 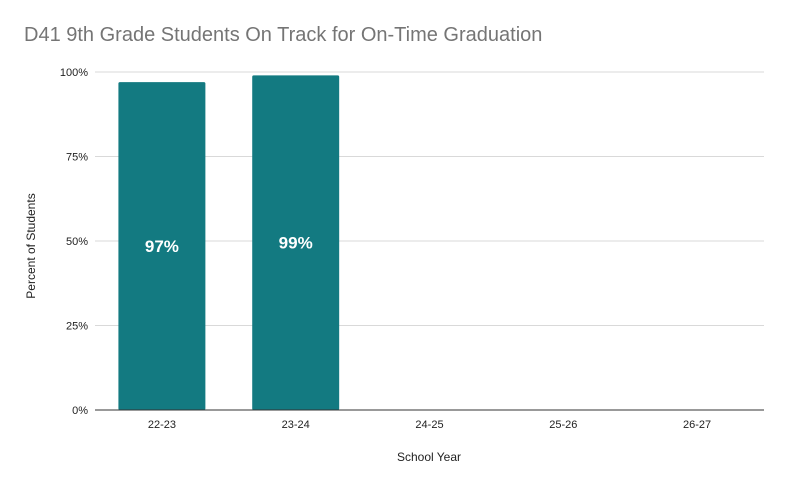 What do you see at coordinates (31, 245) in the screenshot?
I see `y-axis-title: Percent of Students` at bounding box center [31, 245].